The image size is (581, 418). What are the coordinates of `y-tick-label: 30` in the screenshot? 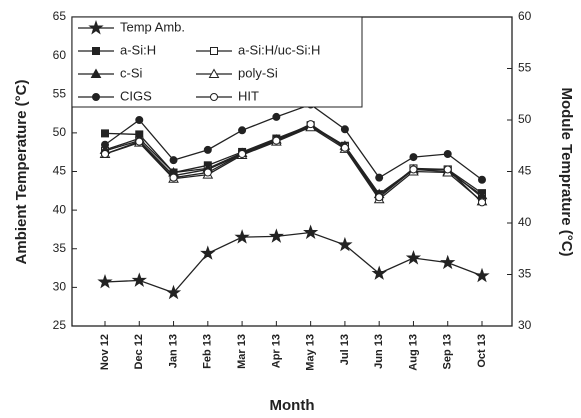 It's located at (60, 287).